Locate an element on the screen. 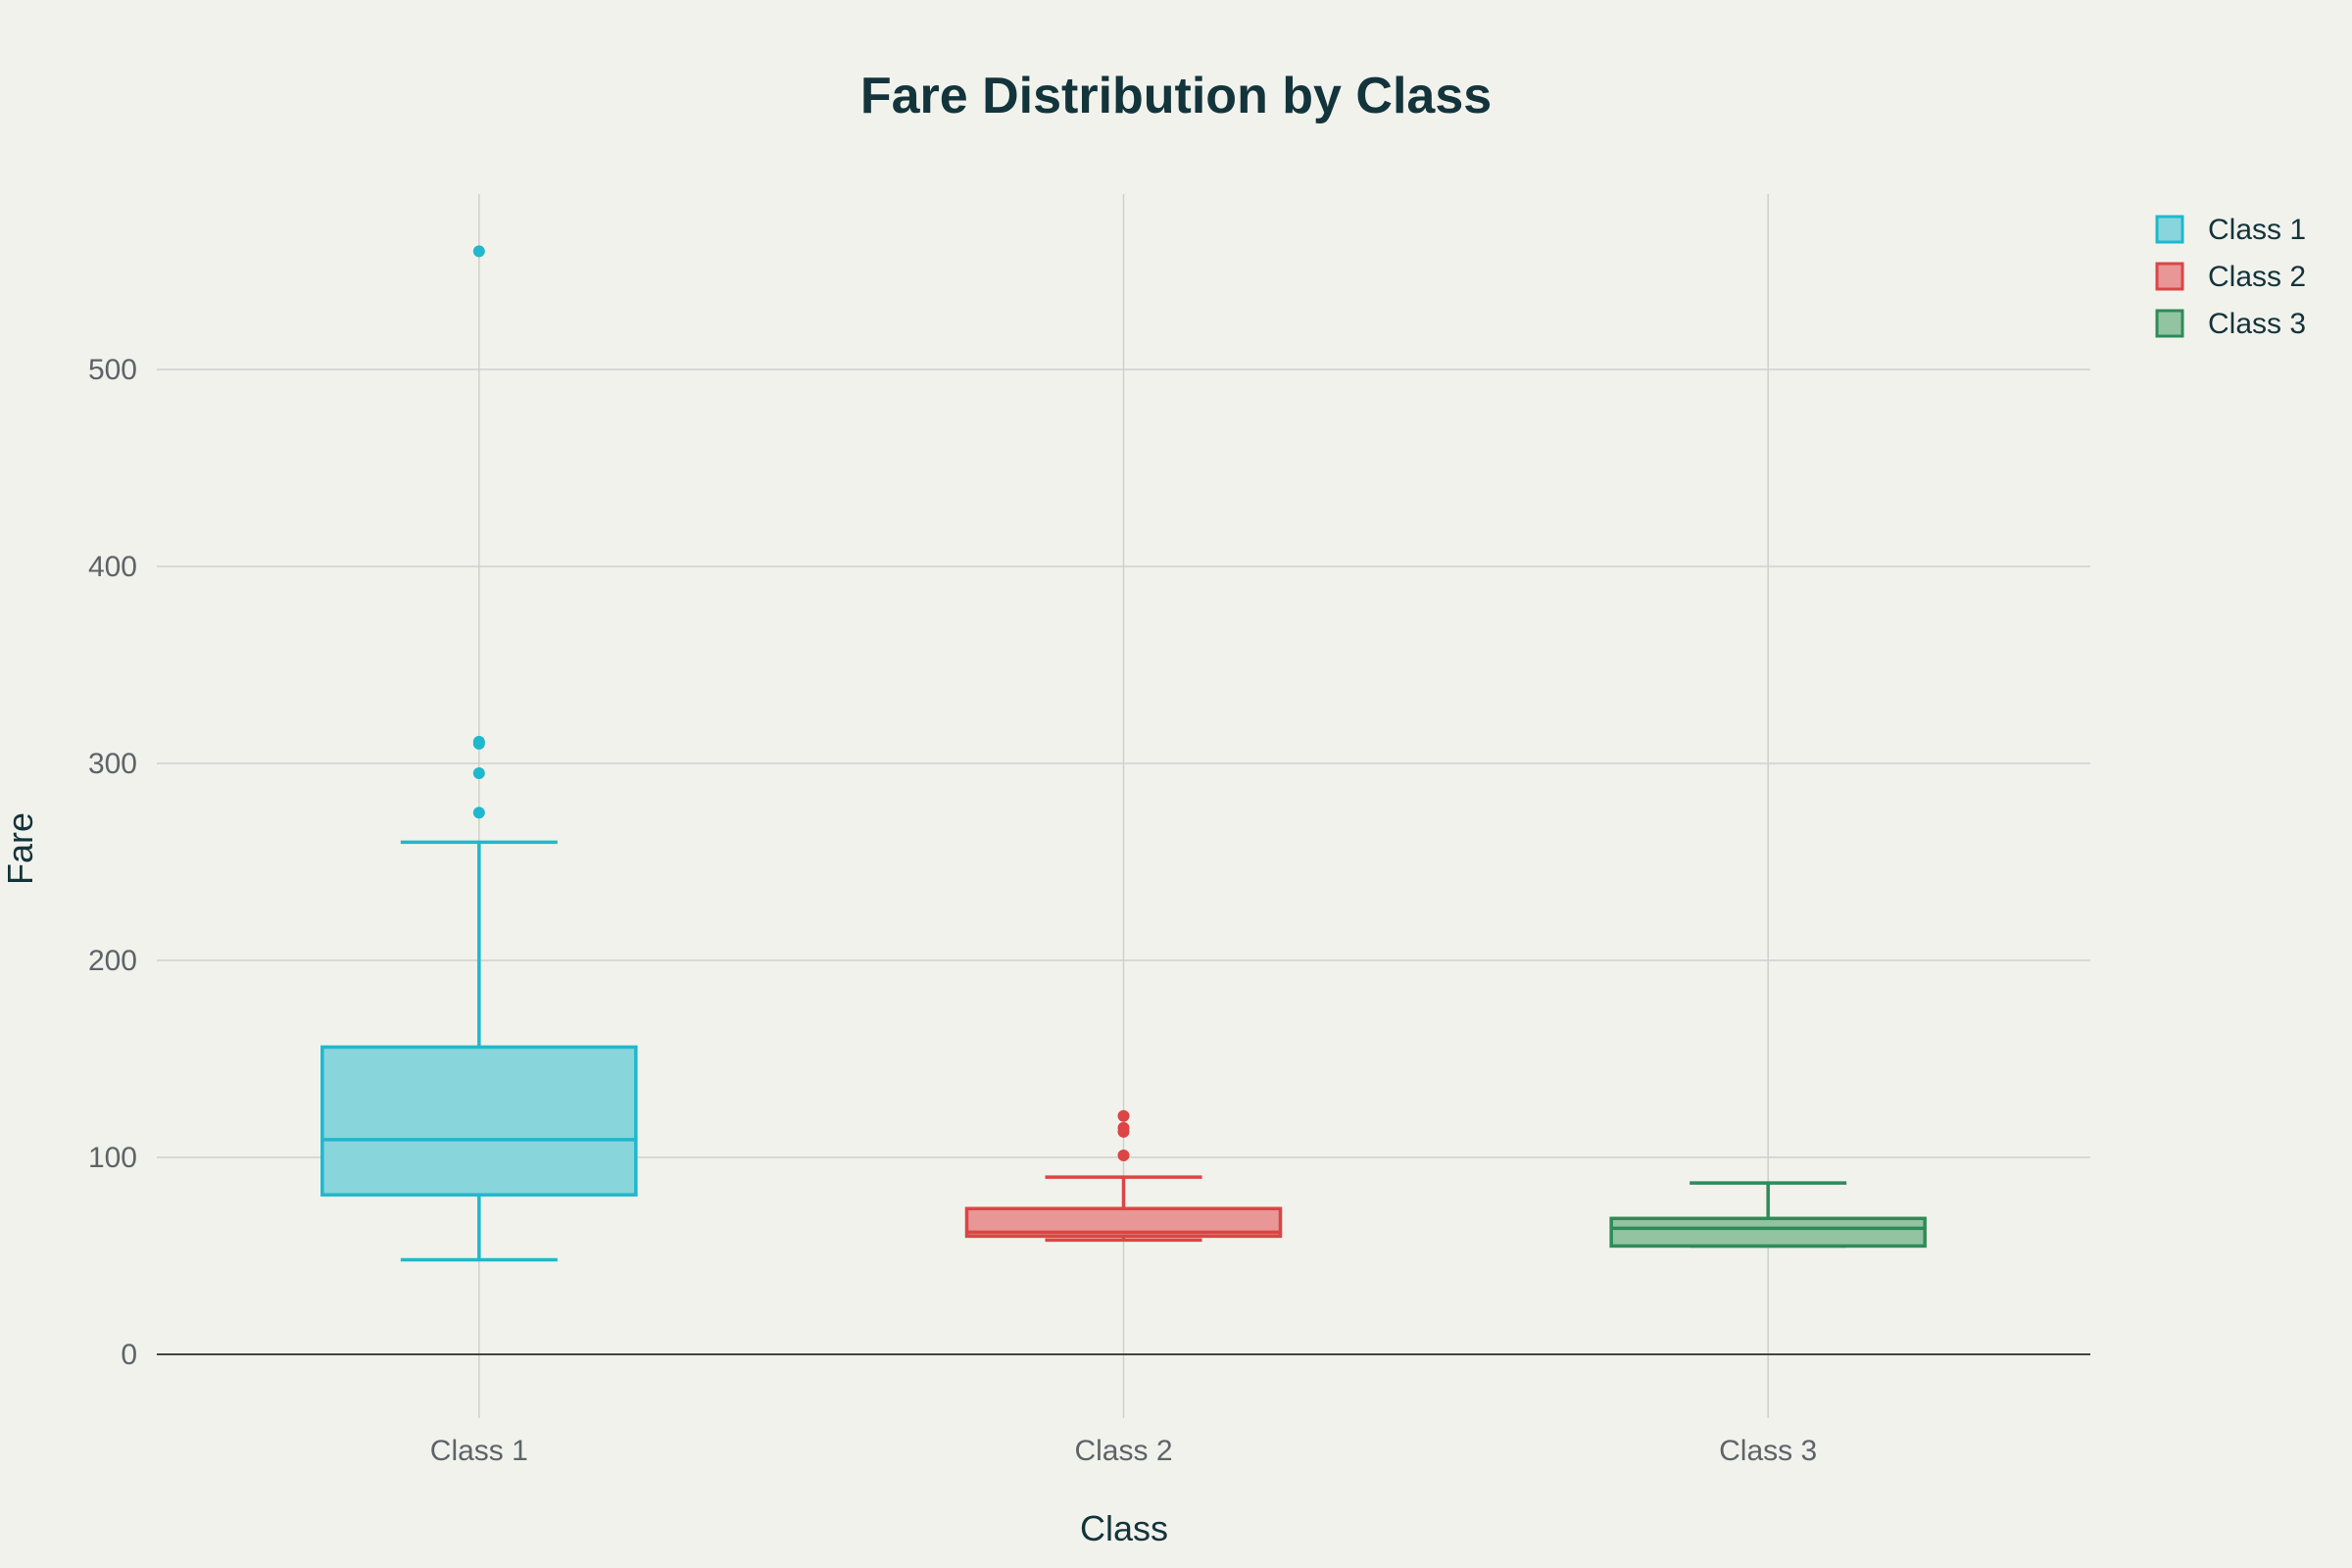  x-axis-ticks: Class 1 Class 2 Class 3 is located at coordinates (1123, 1451).